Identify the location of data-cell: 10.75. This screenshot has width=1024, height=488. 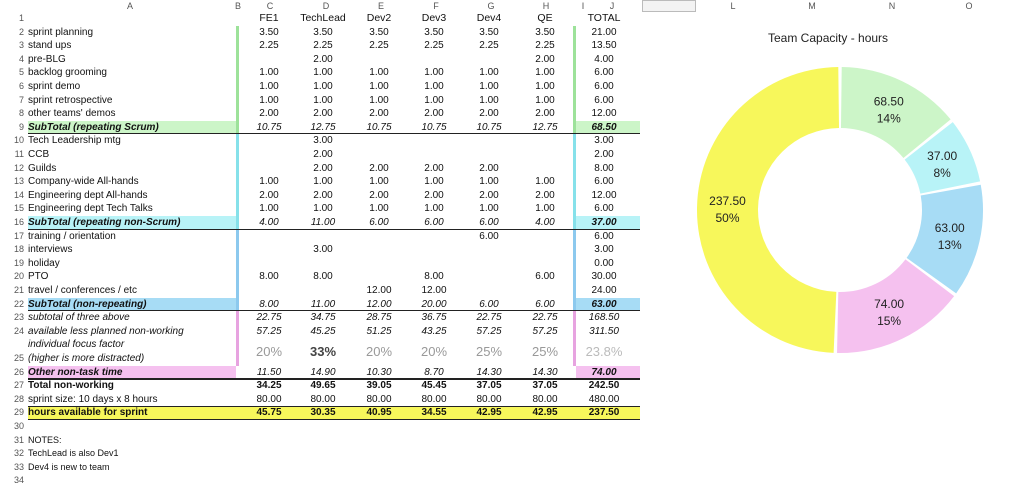
(434, 127).